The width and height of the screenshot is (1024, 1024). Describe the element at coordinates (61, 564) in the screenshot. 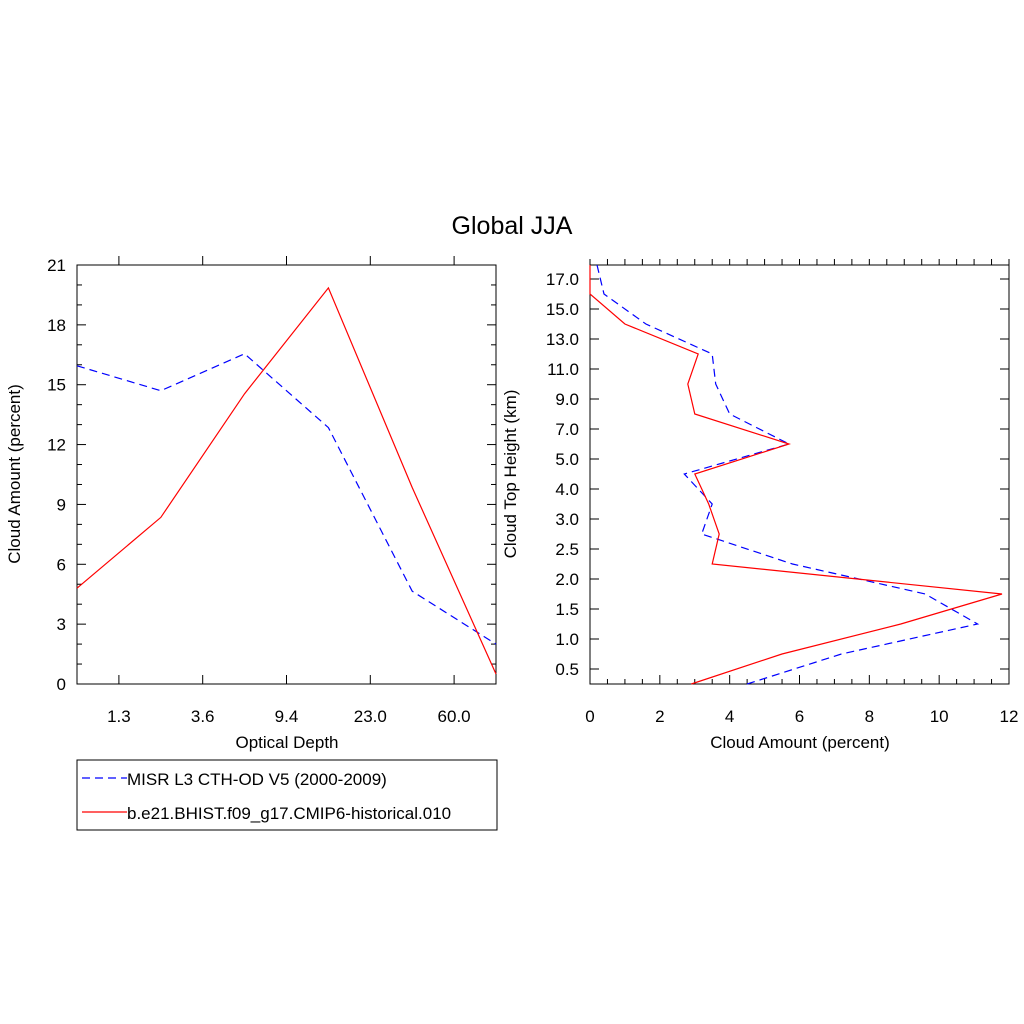

I see `left-y-tick-label: 6` at that location.